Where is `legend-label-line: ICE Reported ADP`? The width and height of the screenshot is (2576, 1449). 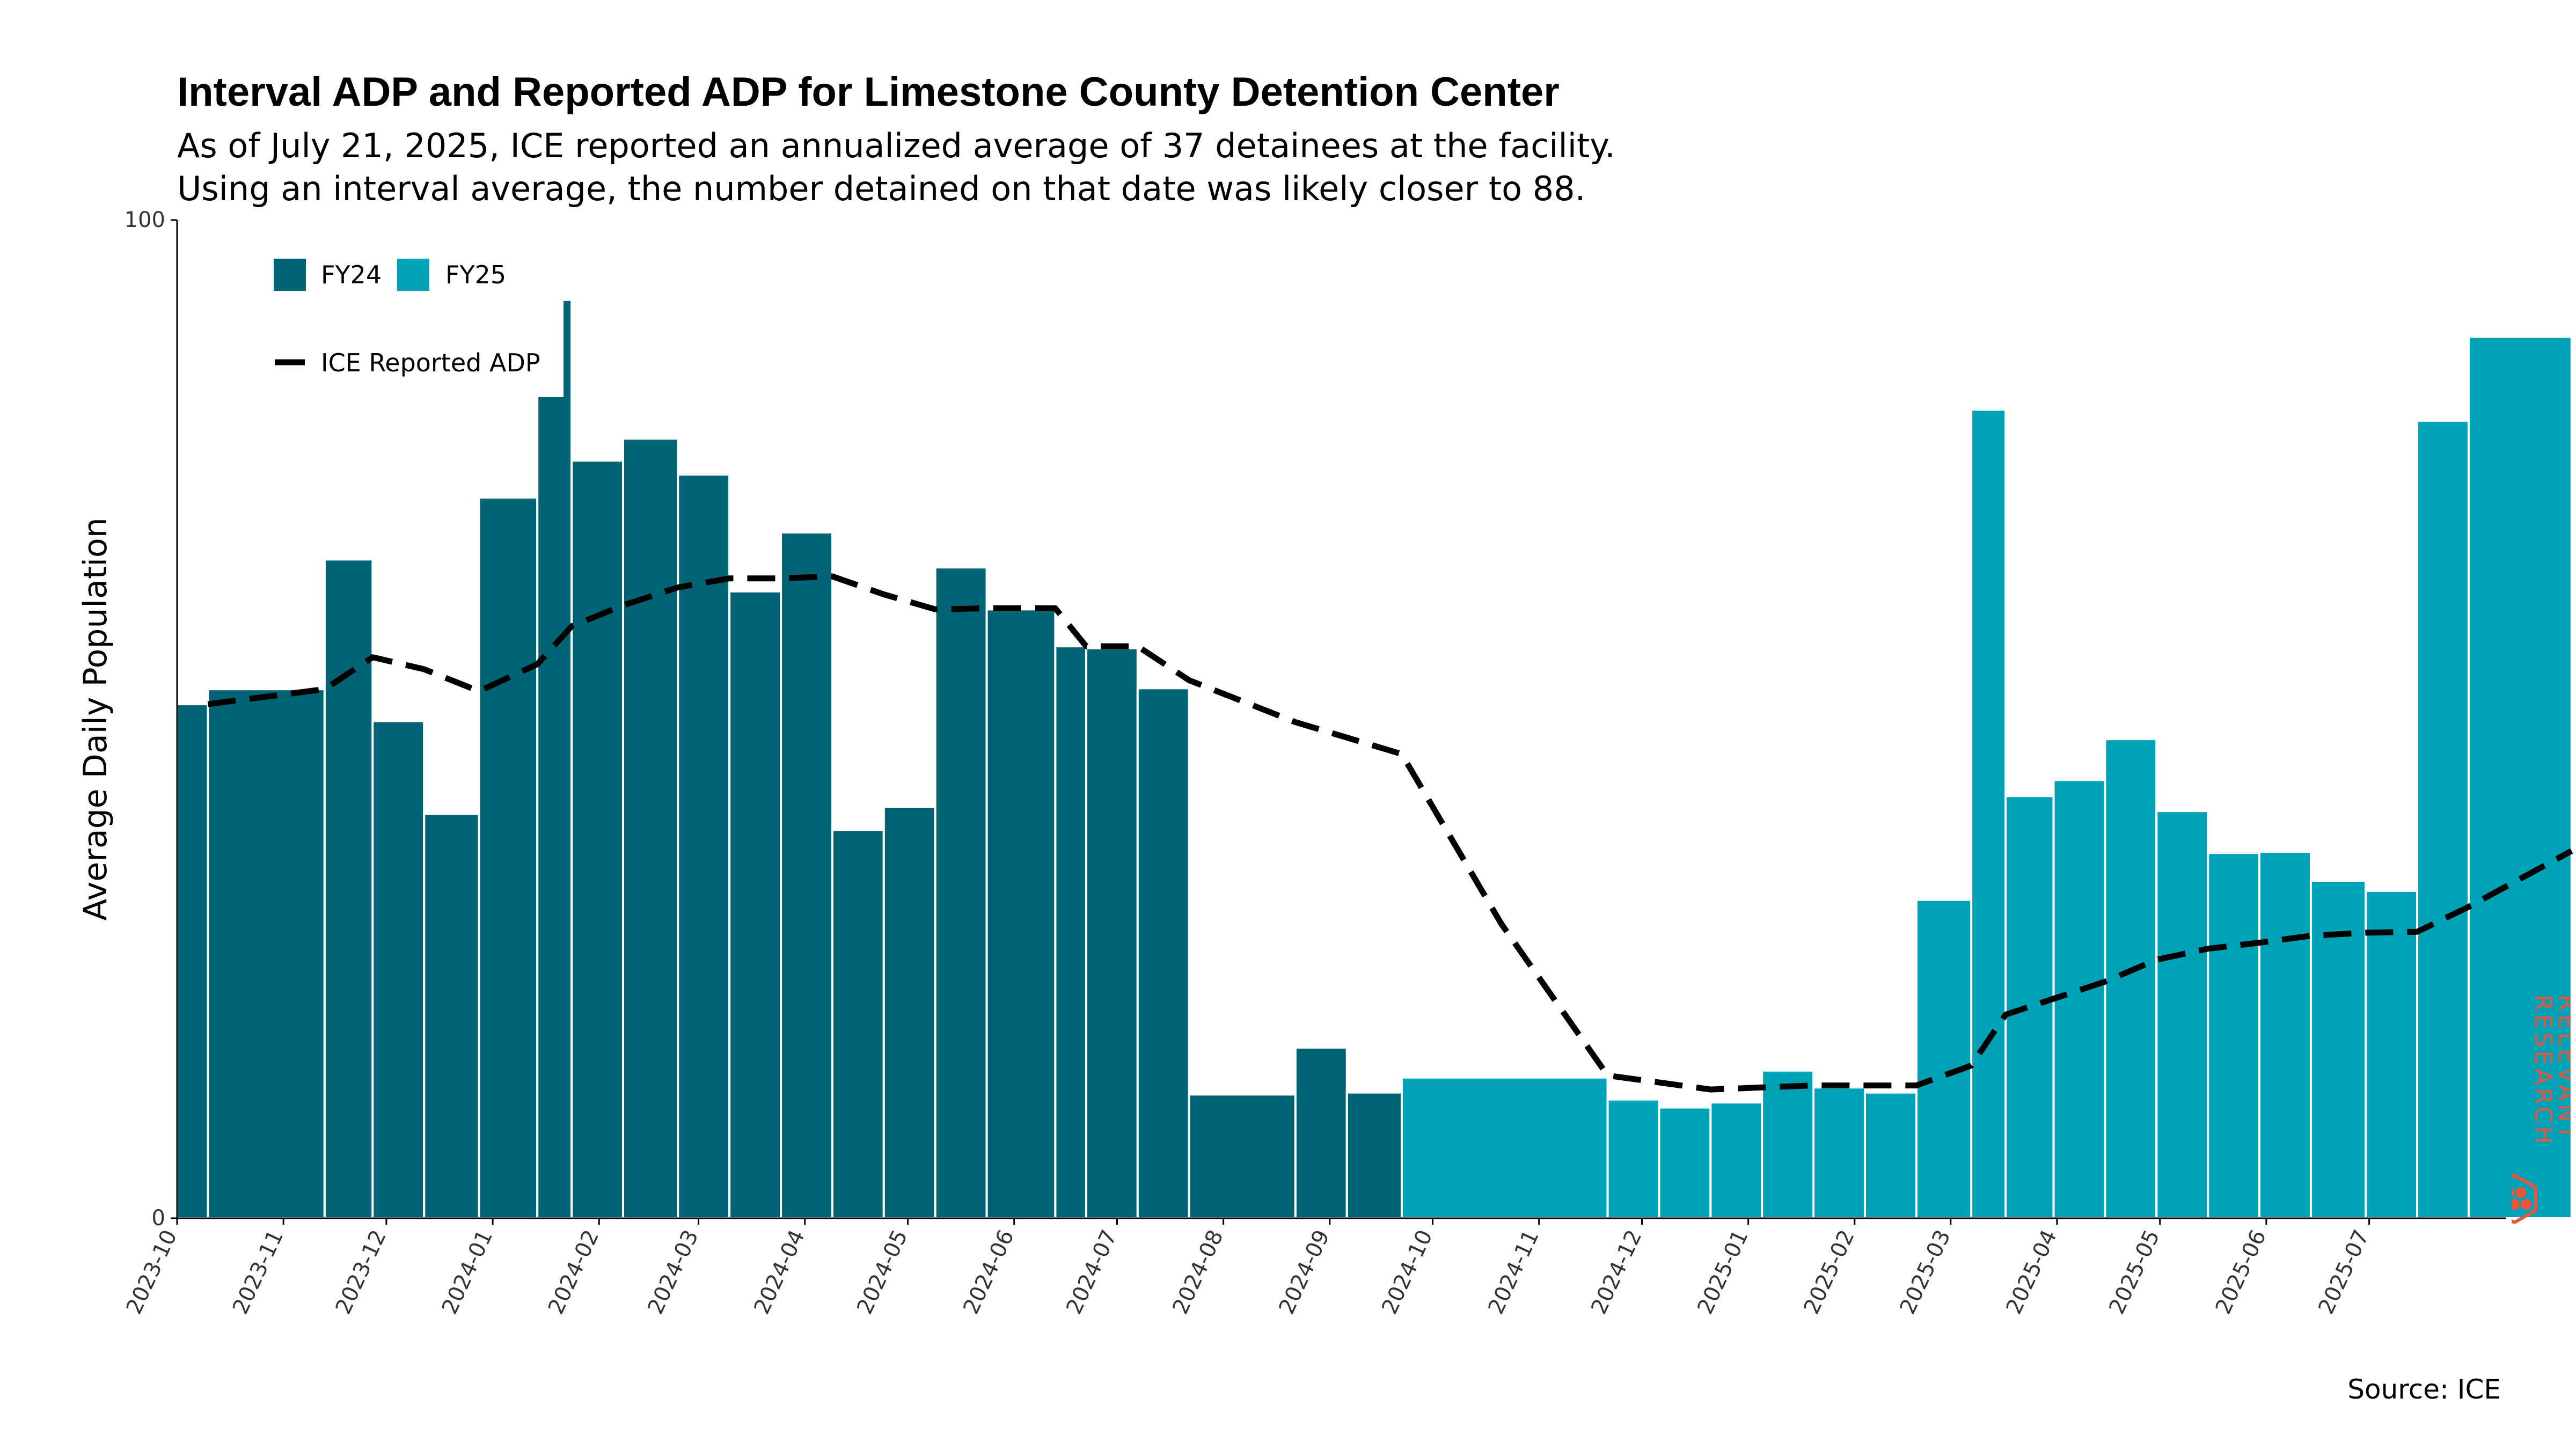 legend-label-line: ICE Reported ADP is located at coordinates (430, 362).